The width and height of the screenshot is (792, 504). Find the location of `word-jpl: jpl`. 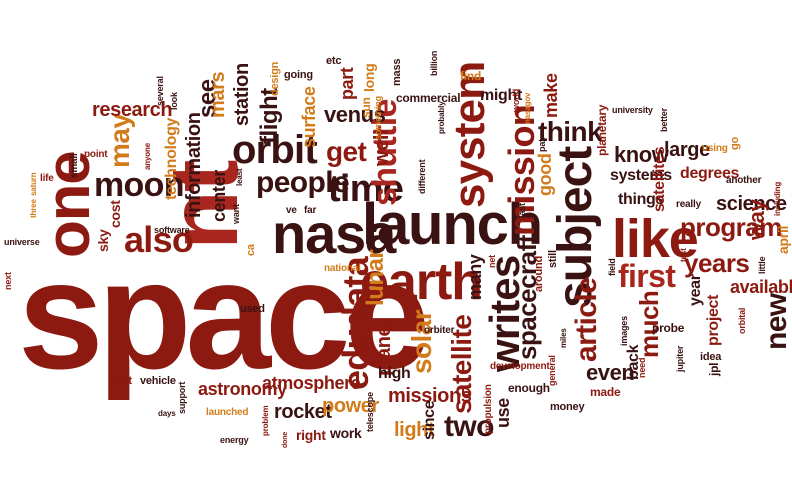

word-jpl: jpl is located at coordinates (714, 369).